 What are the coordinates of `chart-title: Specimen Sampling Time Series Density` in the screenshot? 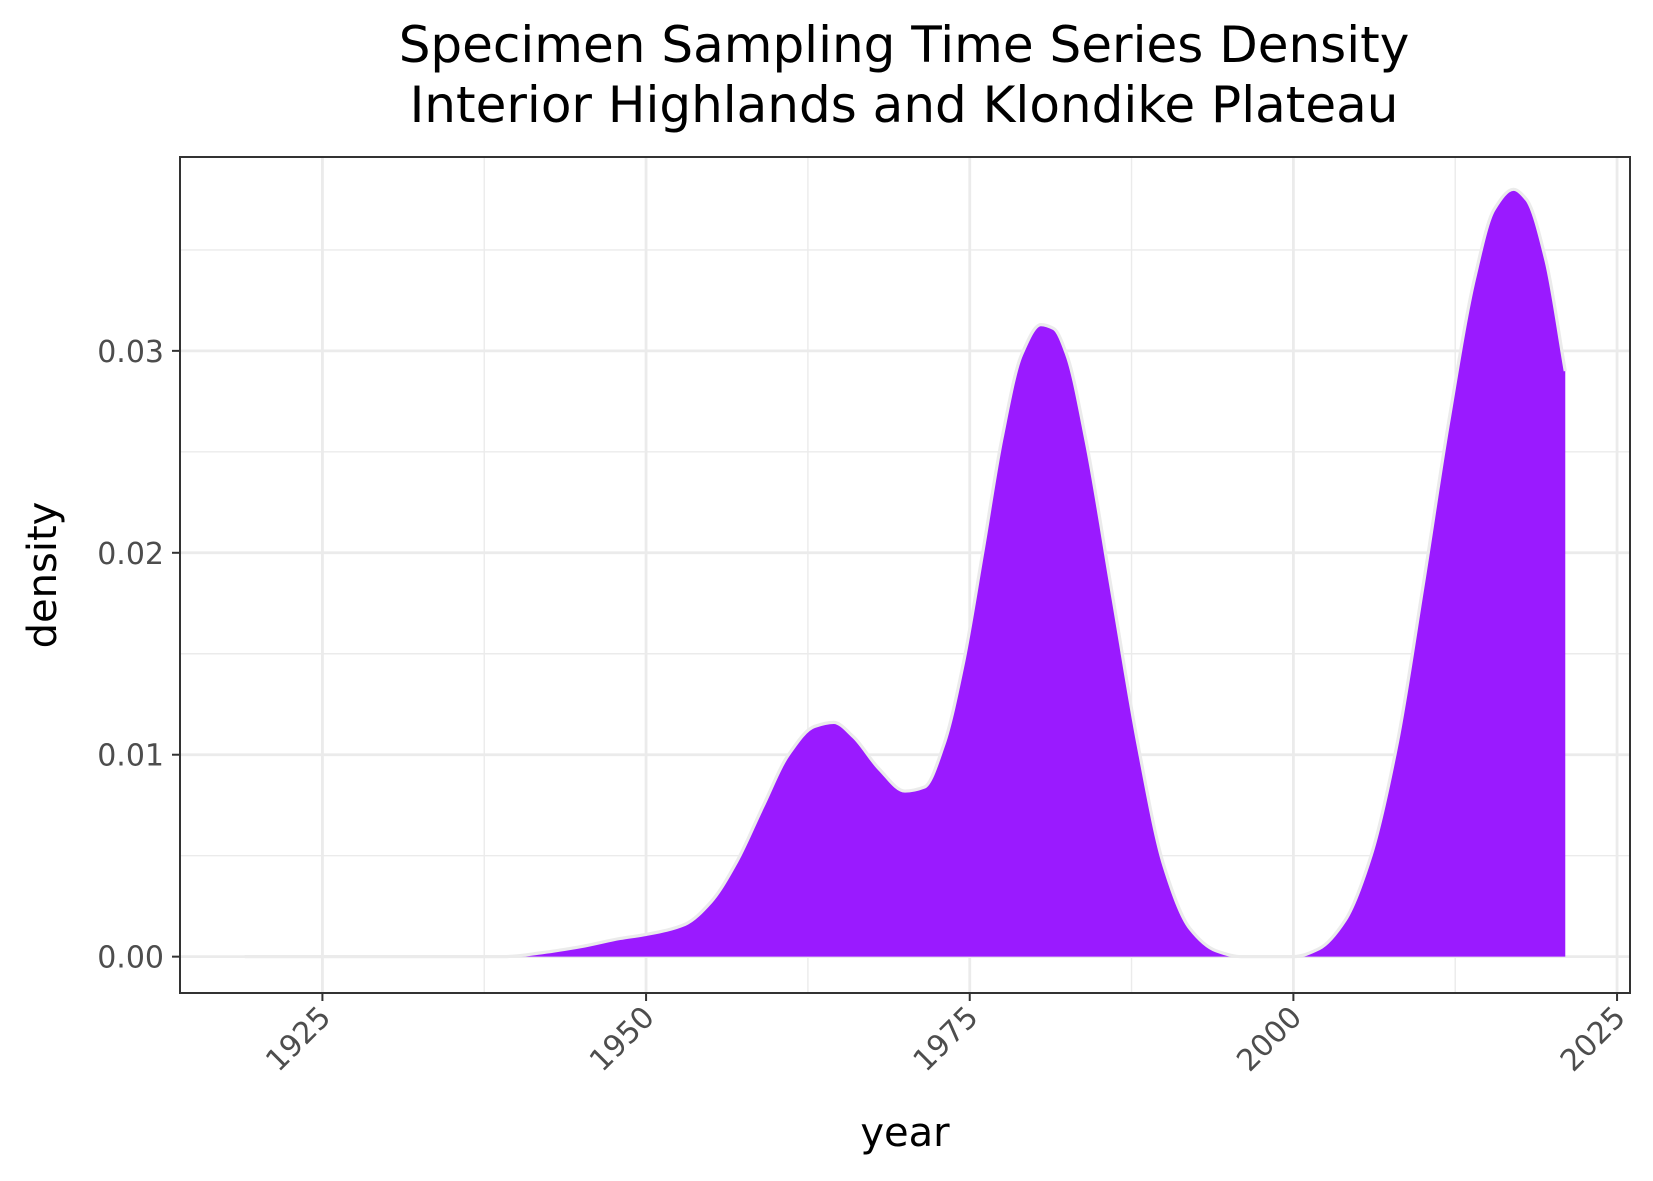 It's located at (904, 45).